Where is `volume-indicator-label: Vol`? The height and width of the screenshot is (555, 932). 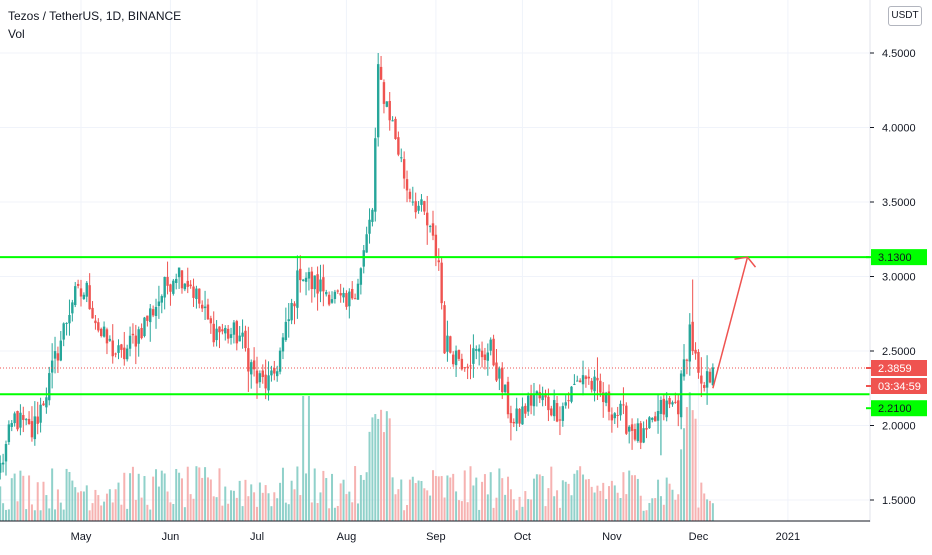
volume-indicator-label: Vol is located at coordinates (16, 34).